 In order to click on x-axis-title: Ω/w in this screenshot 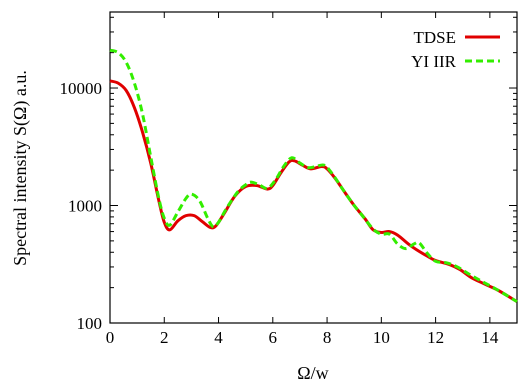, I will do `click(312, 373)`.